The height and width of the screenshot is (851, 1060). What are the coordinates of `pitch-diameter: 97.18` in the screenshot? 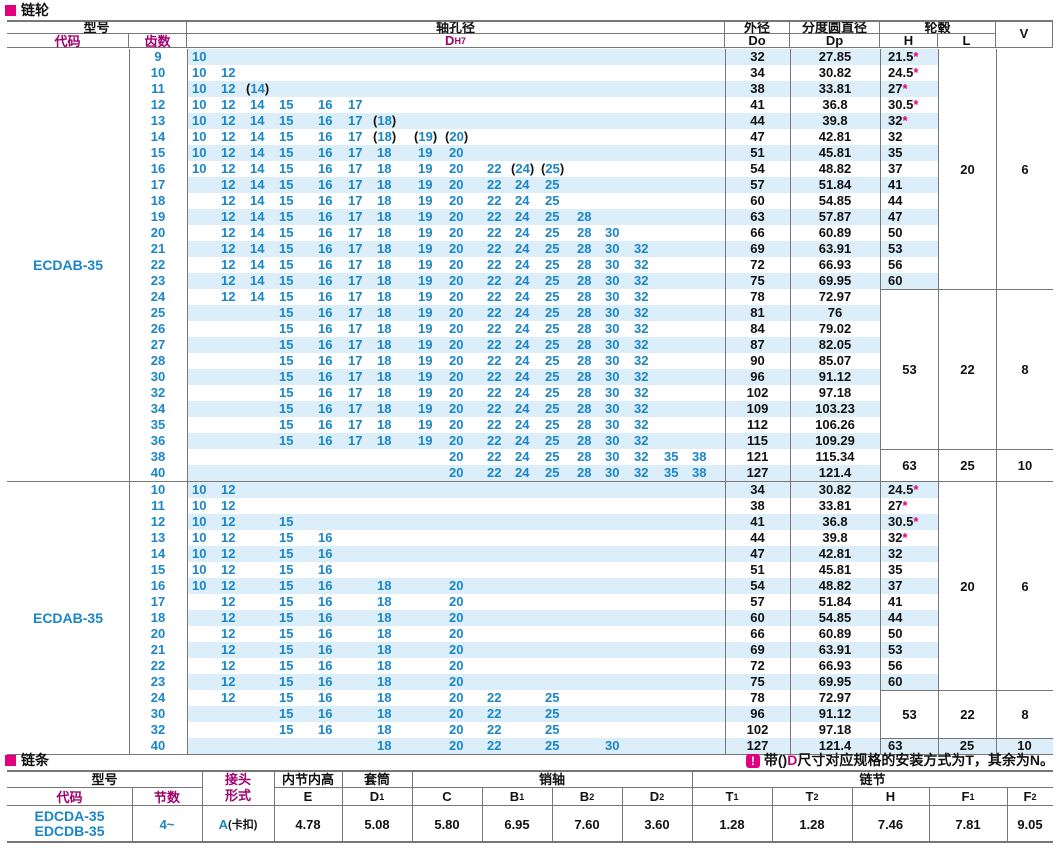 It's located at (835, 729).